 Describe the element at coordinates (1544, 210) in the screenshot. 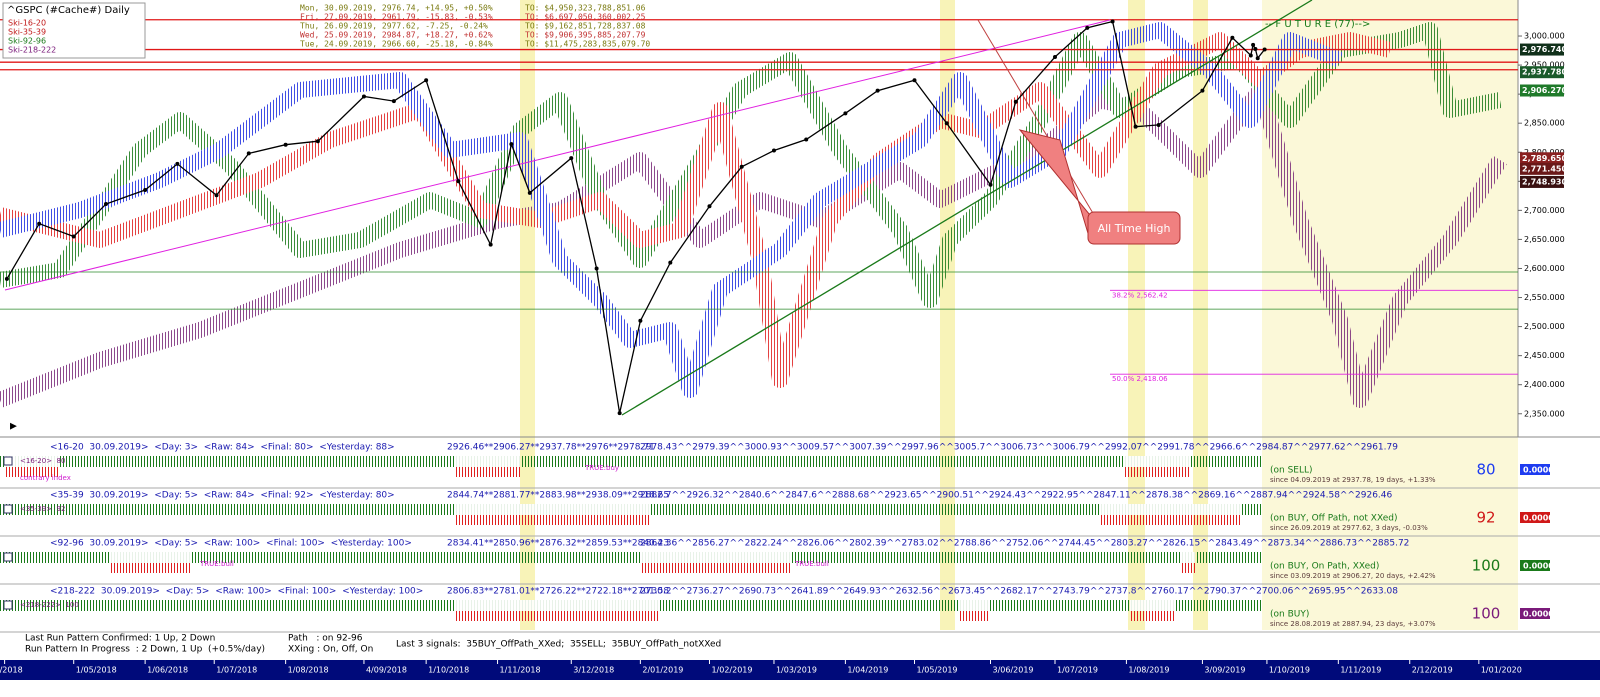

I see `y-tick-label: 2,700.000` at that location.